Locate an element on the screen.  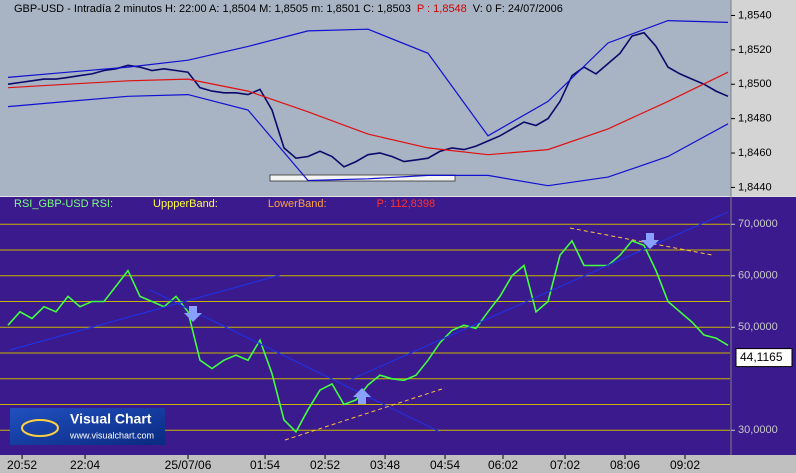
logo-box is located at coordinates (87, 426).